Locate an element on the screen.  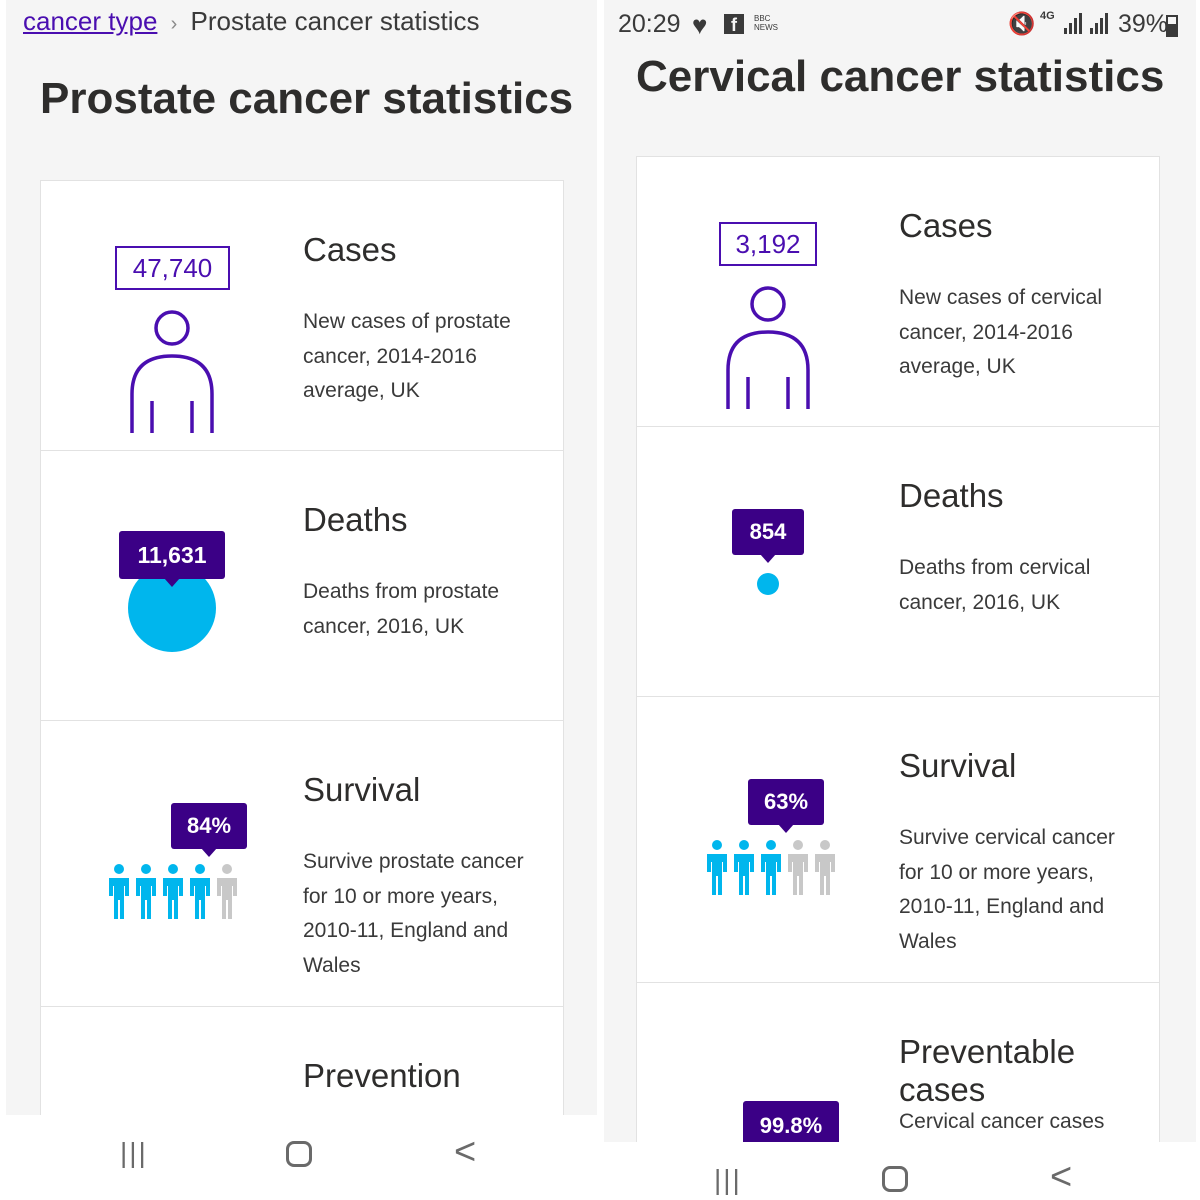
prevention-card: Prevention is located at coordinates (302, 1061).